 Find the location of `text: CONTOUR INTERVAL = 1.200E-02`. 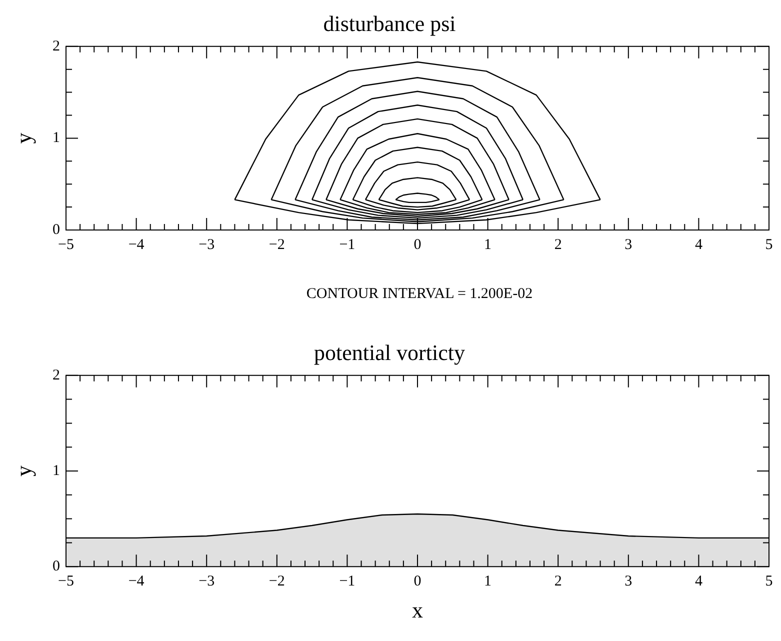

text: CONTOUR INTERVAL = 1.200E-02 is located at coordinates (419, 294).